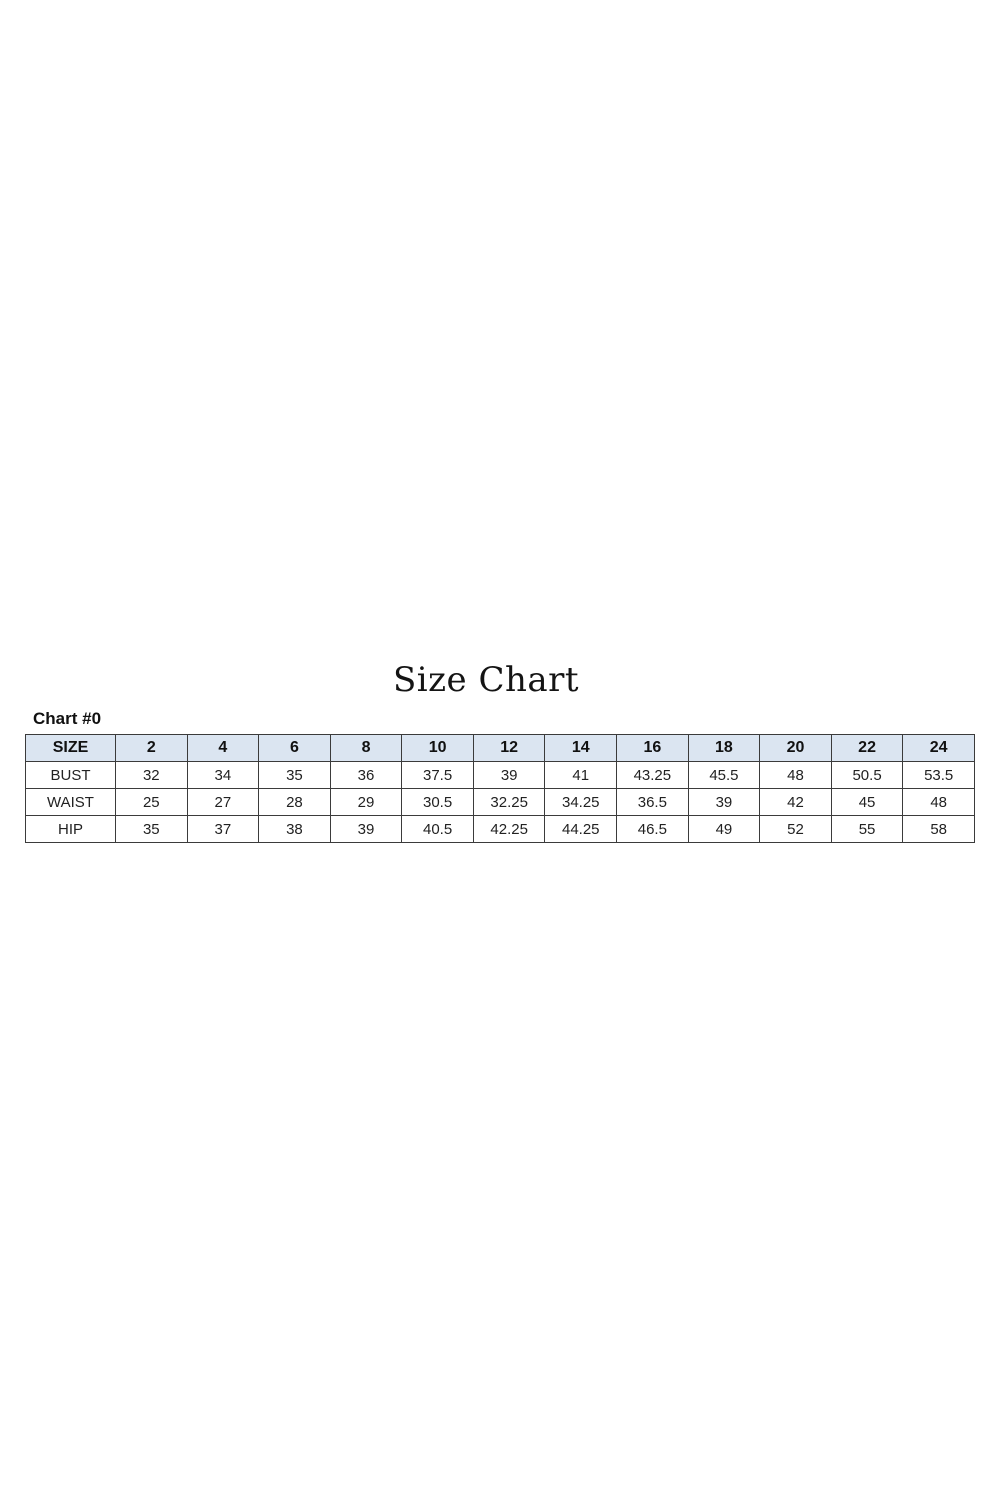 This screenshot has width=1000, height=1500. I want to click on row-label-cell: HIP, so click(70, 829).